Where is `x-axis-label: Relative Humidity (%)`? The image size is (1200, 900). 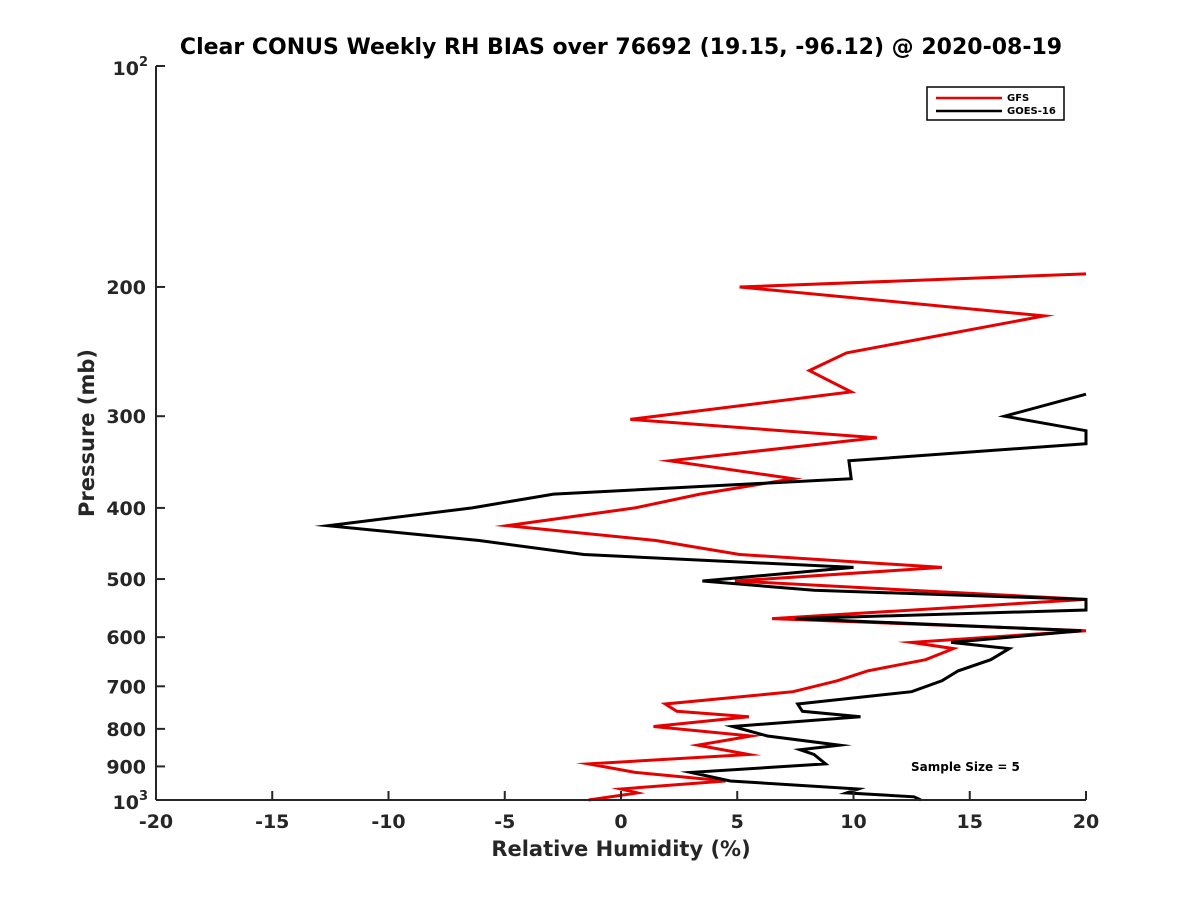
x-axis-label: Relative Humidity (%) is located at coordinates (620, 849).